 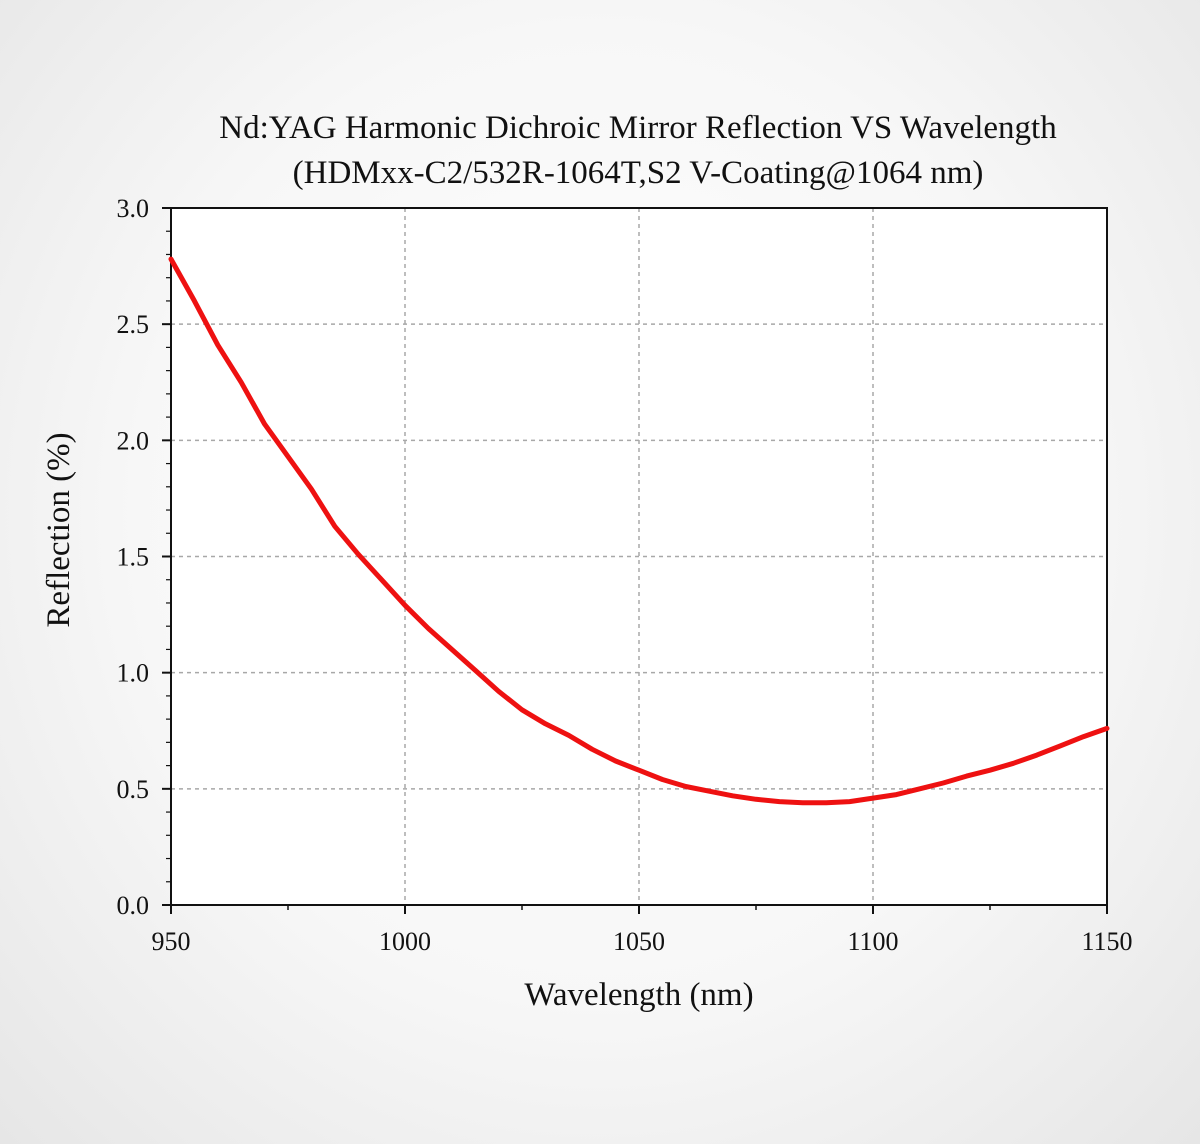 I want to click on y-tick-label: 0.5, so click(x=133, y=789).